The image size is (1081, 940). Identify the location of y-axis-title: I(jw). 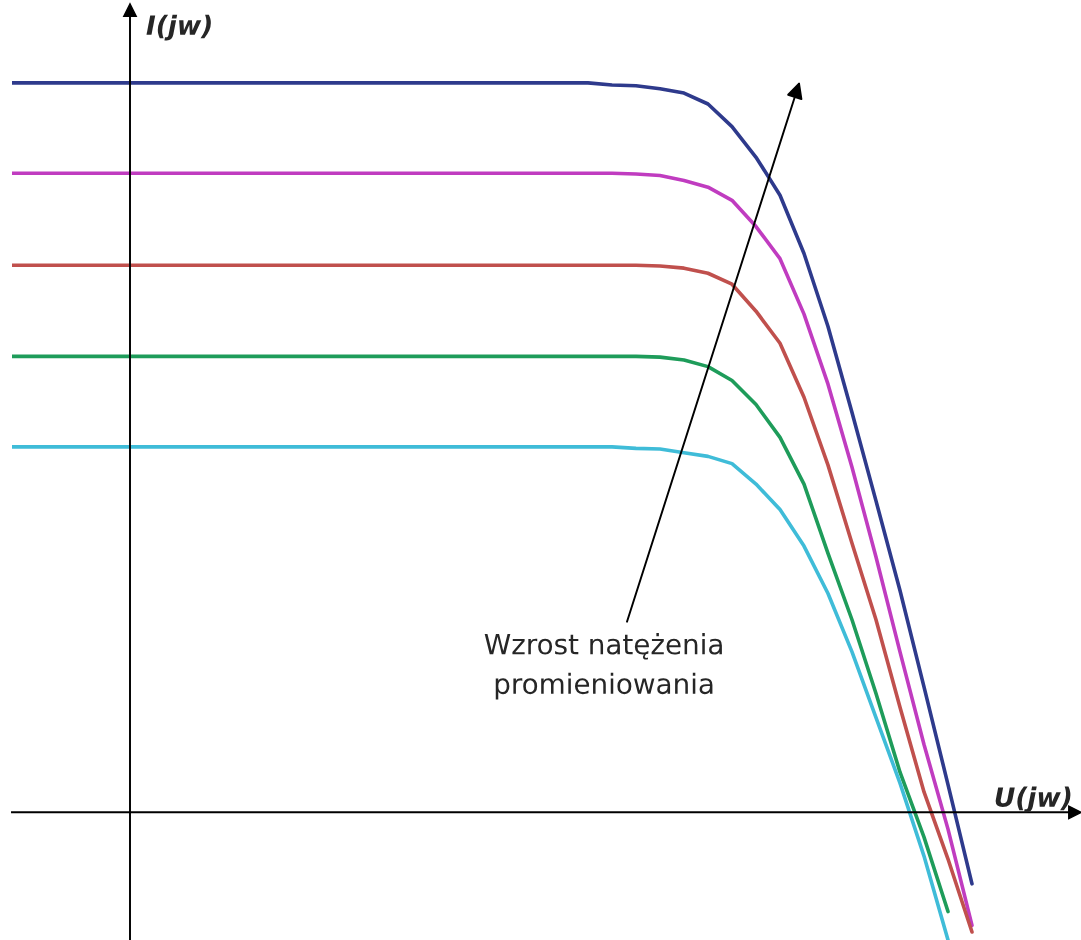
(178, 27).